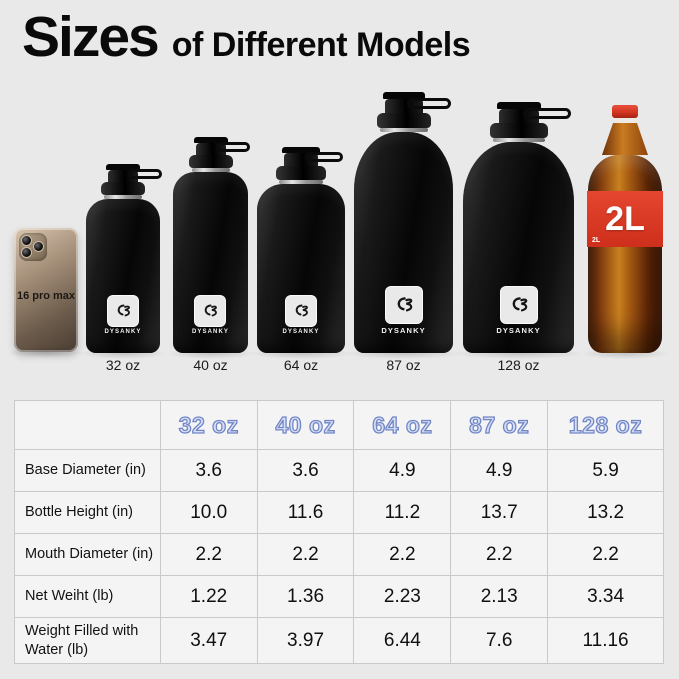  What do you see at coordinates (605, 596) in the screenshot?
I see `table-cell: 3.34` at bounding box center [605, 596].